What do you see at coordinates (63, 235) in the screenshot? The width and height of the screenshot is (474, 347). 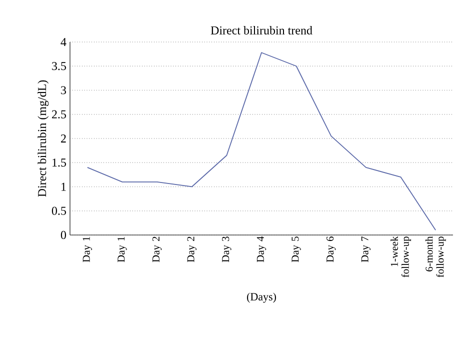 I see `y-tick-label: 0` at bounding box center [63, 235].